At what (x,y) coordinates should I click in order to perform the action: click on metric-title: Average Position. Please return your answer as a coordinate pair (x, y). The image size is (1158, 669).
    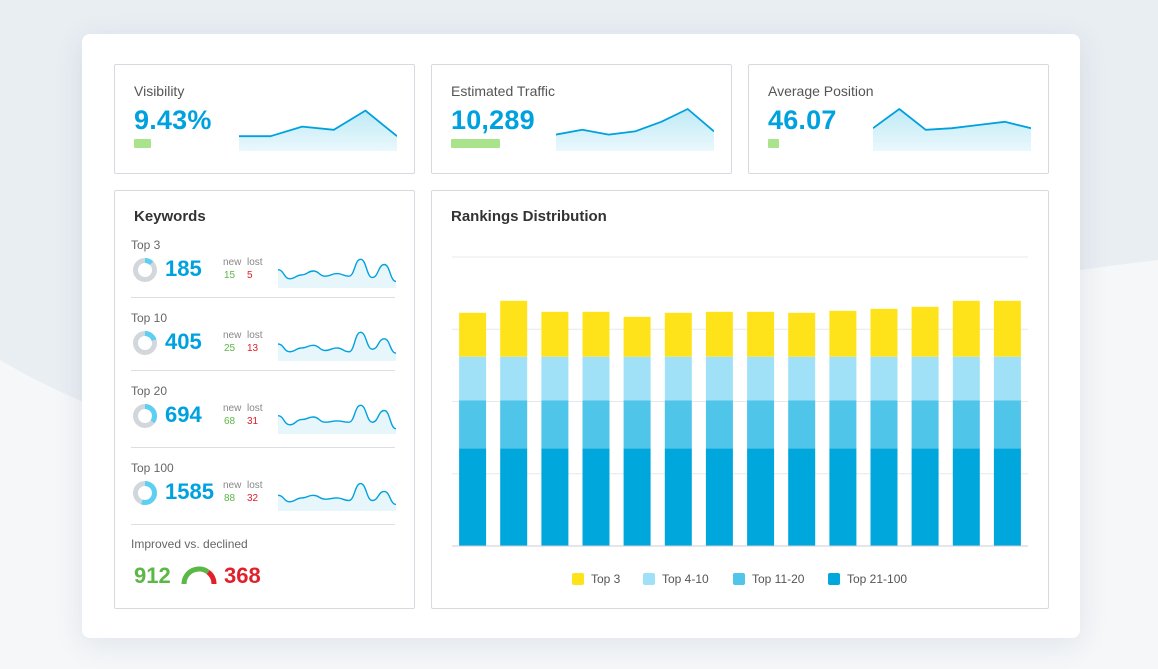
    Looking at the image, I should click on (821, 91).